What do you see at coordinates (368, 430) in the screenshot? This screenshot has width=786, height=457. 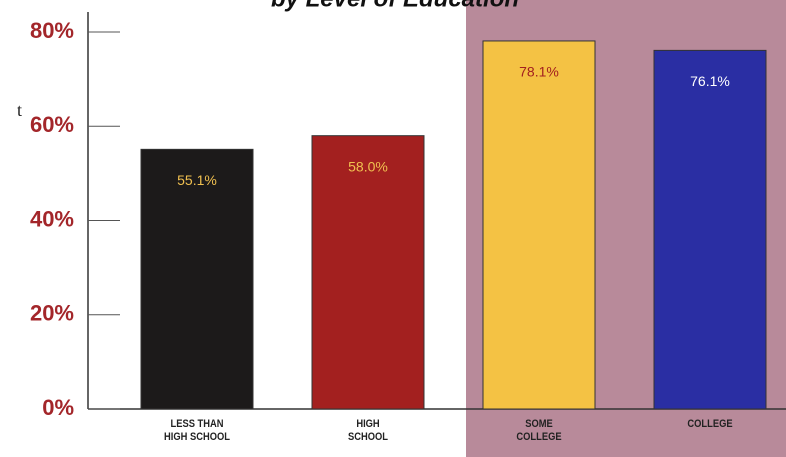 I see `x-tick-label: HIGH SCHOOL` at bounding box center [368, 430].